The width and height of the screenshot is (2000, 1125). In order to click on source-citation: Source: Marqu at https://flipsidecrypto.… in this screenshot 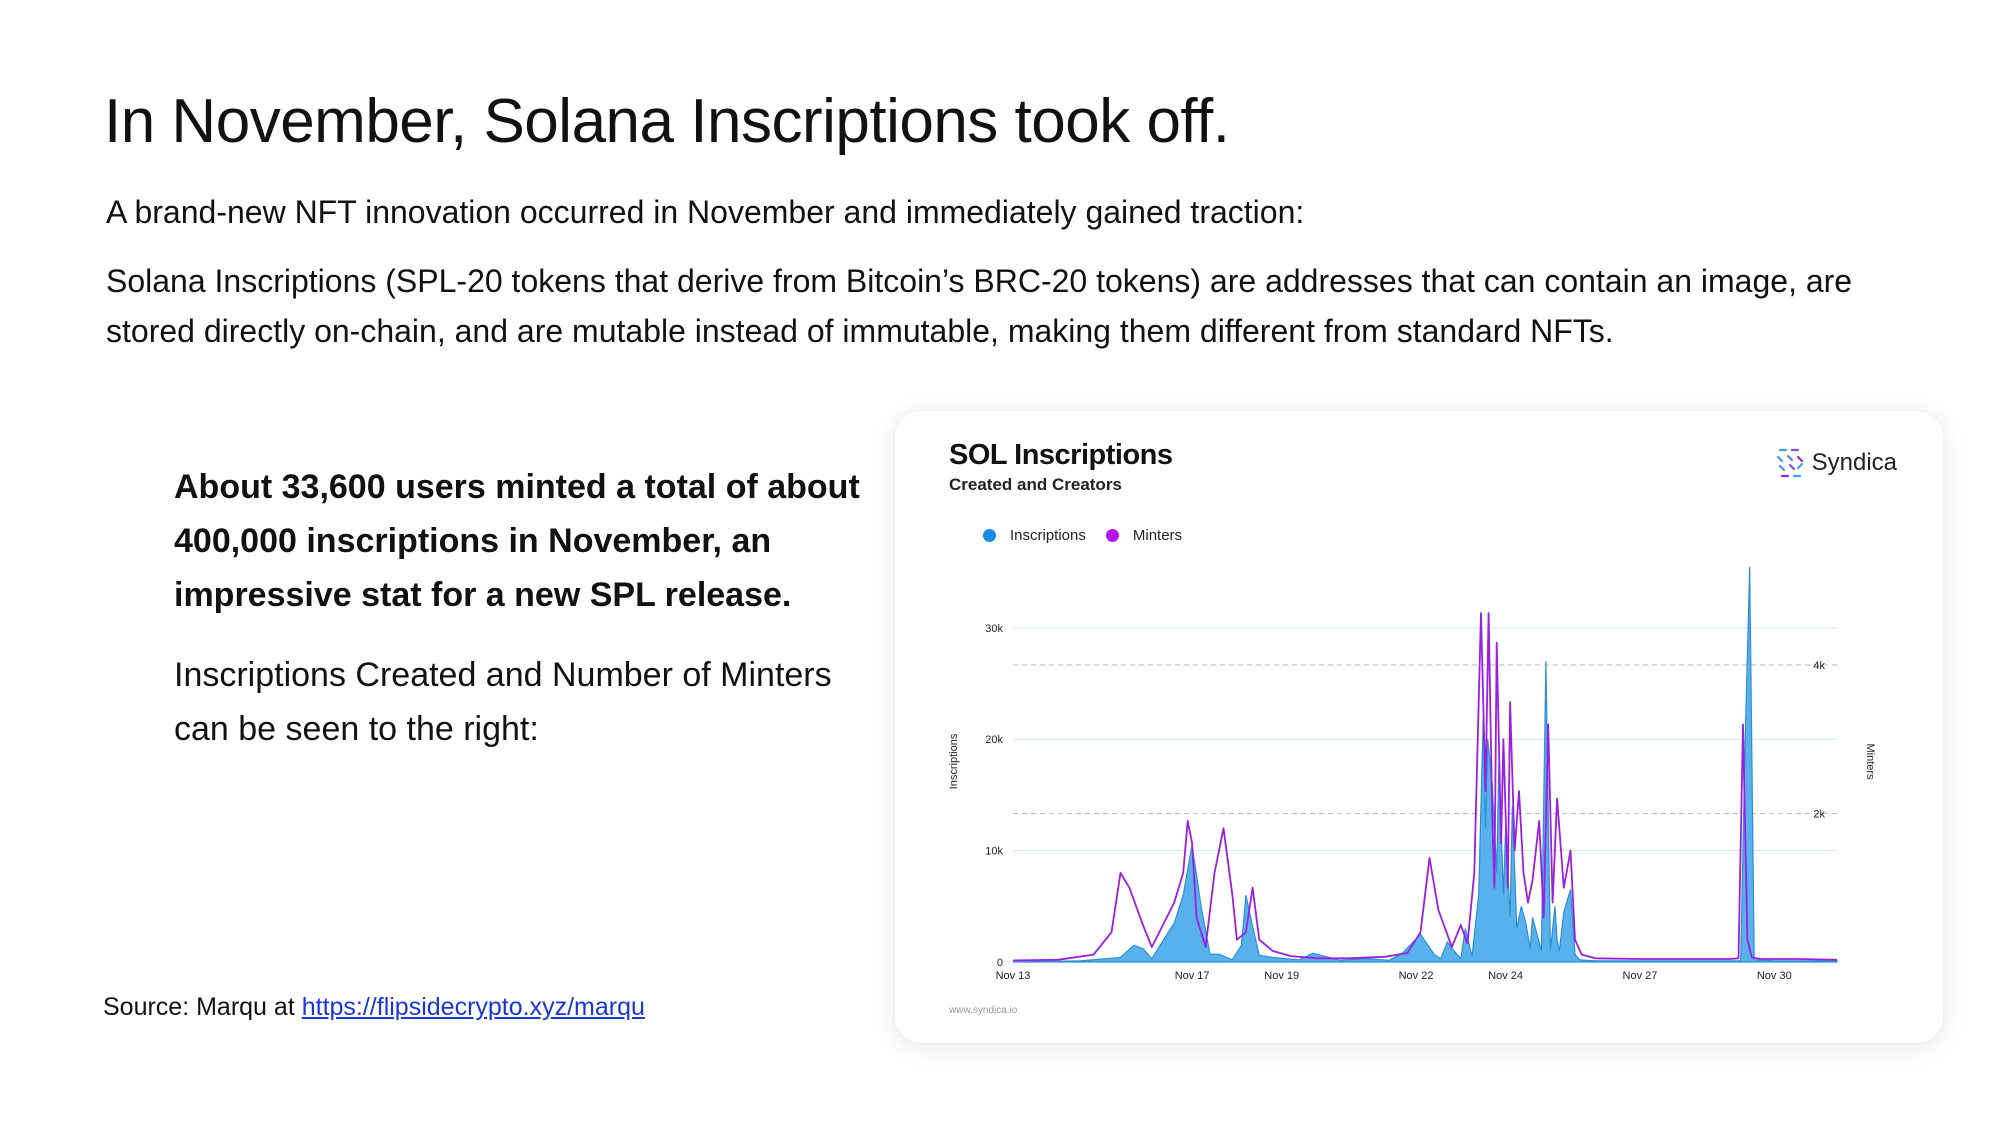, I will do `click(374, 1007)`.